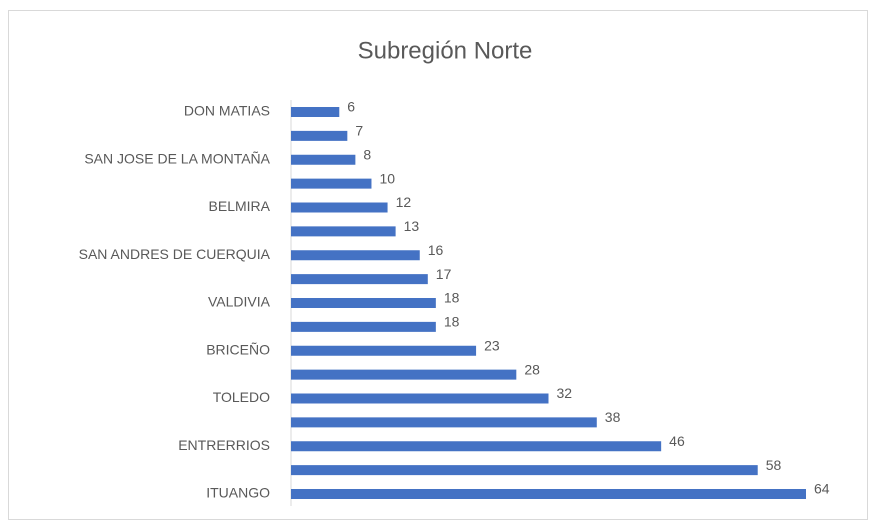 The image size is (871, 530). Describe the element at coordinates (774, 465) in the screenshot. I see `value-label: 58` at that location.